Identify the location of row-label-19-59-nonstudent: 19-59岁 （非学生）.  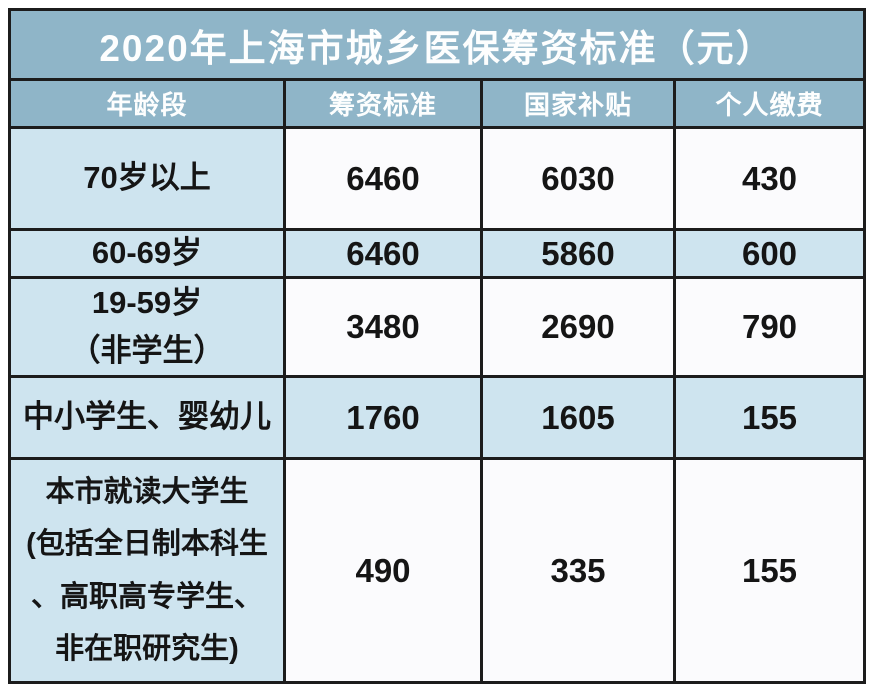
(148, 328).